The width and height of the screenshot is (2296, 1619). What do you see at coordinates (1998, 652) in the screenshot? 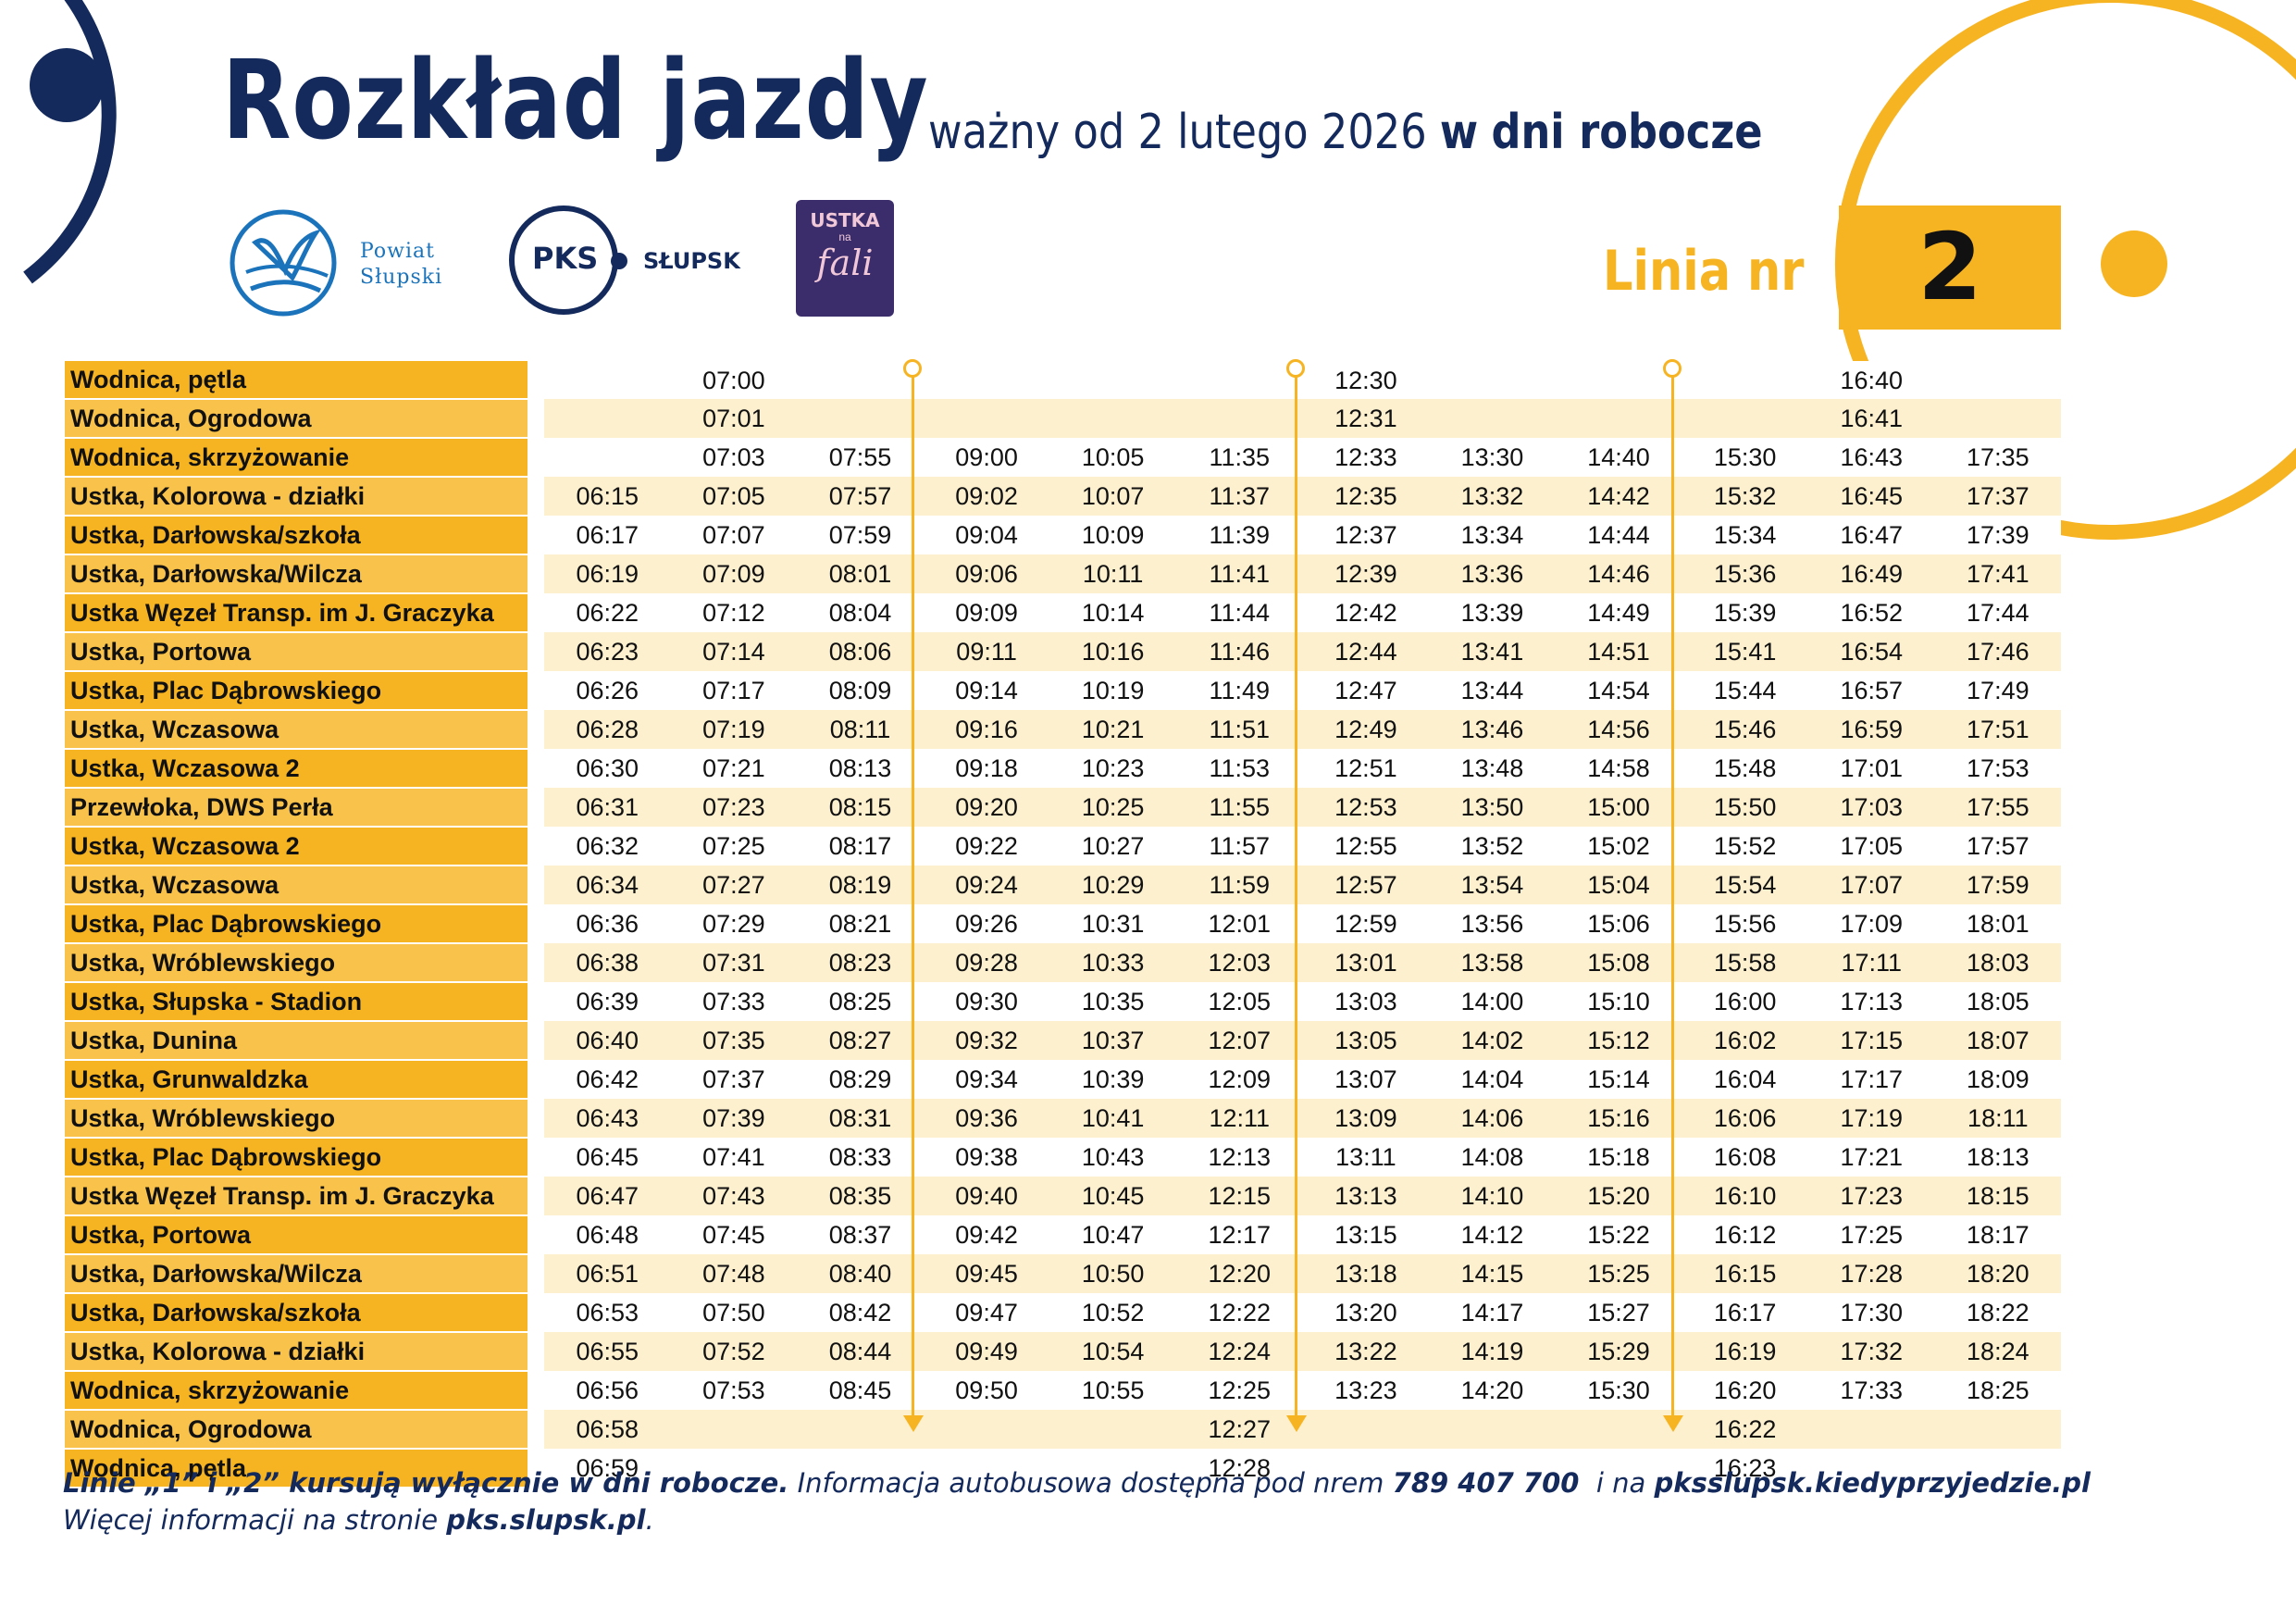
I see `departure-time: 17:46` at bounding box center [1998, 652].